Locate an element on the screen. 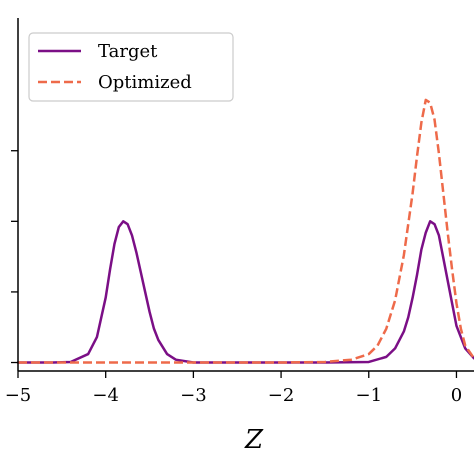 The image size is (474, 474). x-tick-label: −2 is located at coordinates (281, 395).